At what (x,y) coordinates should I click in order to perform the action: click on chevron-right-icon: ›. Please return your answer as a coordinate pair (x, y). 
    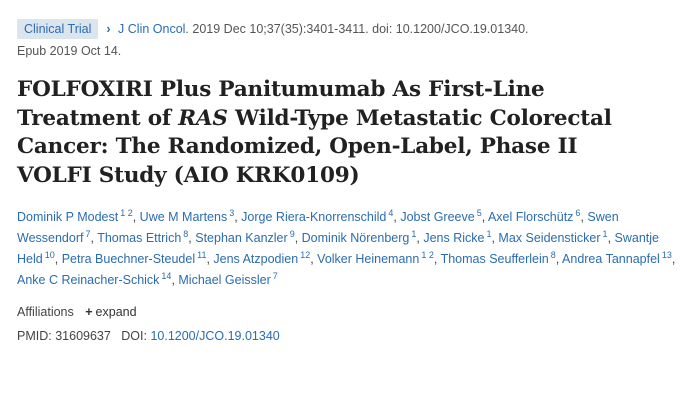
    Looking at the image, I should click on (108, 29).